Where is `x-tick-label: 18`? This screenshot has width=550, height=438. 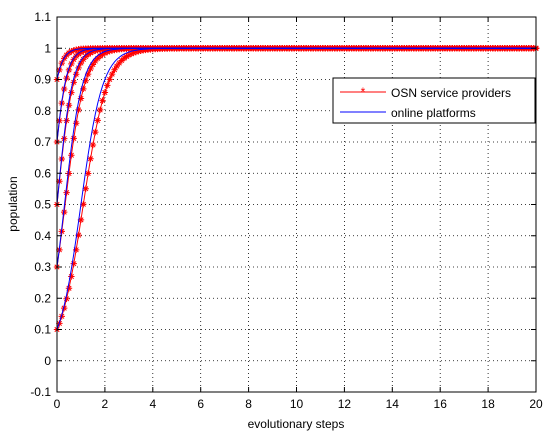
x-tick-label: 18 is located at coordinates (488, 404).